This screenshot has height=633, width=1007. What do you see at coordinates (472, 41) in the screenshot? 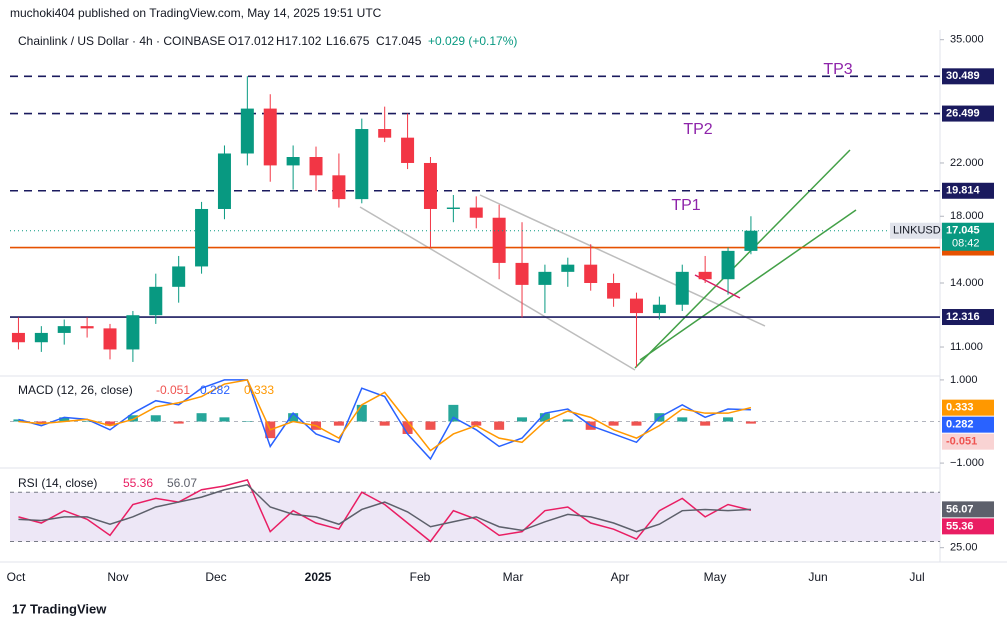
I see `ohlc-change: +0.029 (+0.17%)` at bounding box center [472, 41].